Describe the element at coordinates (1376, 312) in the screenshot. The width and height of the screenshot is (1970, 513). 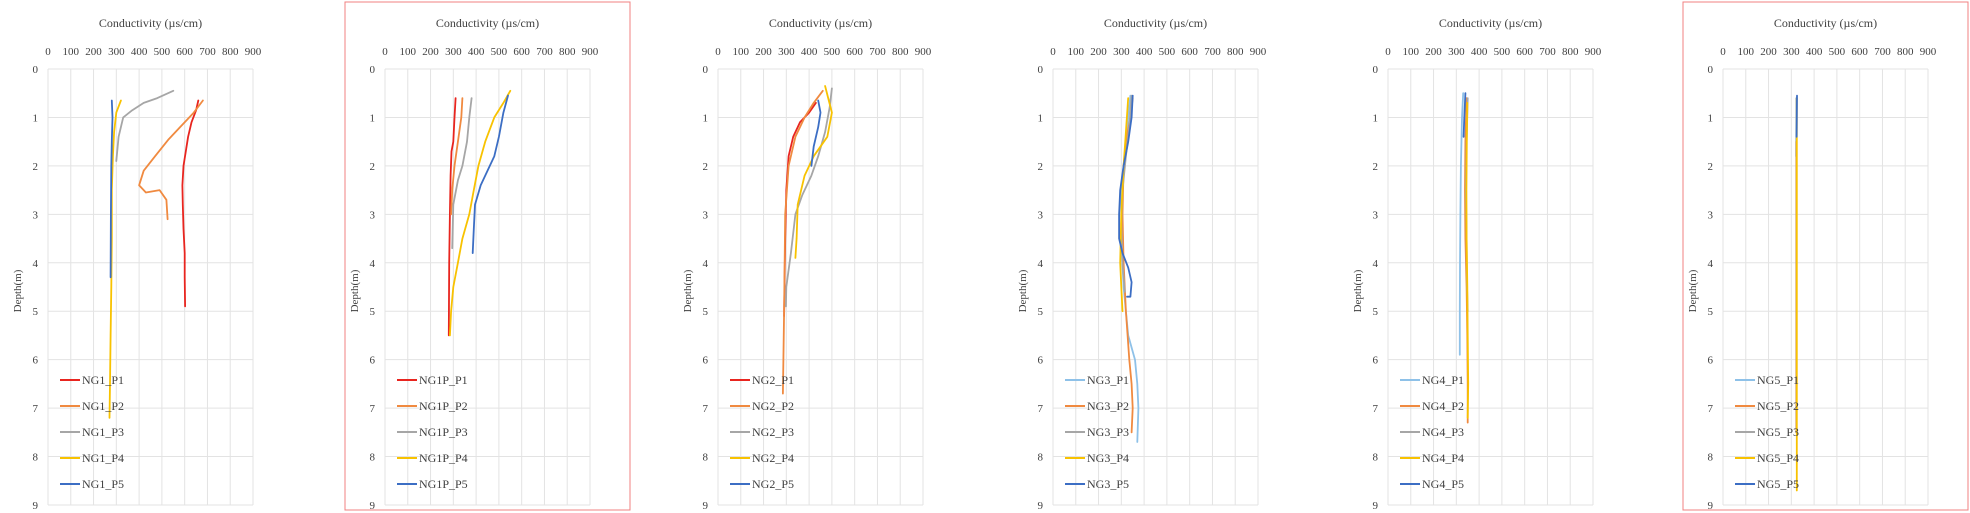
I see `y-tick-label: 5` at that location.